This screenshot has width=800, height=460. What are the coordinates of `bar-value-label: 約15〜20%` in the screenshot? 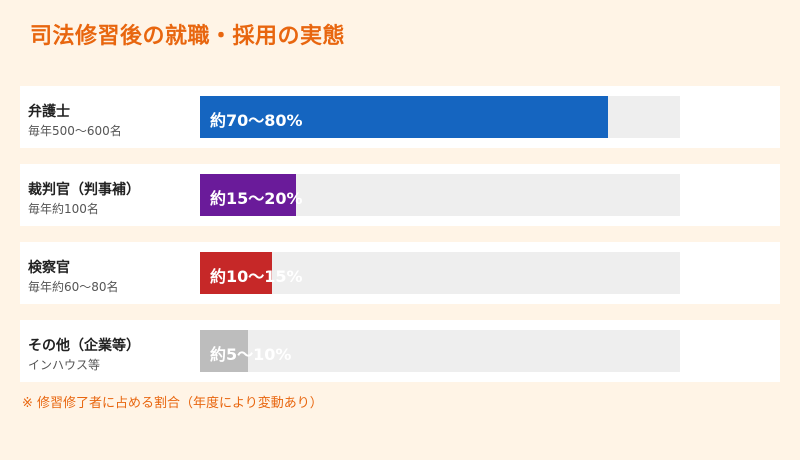 It's located at (256, 197).